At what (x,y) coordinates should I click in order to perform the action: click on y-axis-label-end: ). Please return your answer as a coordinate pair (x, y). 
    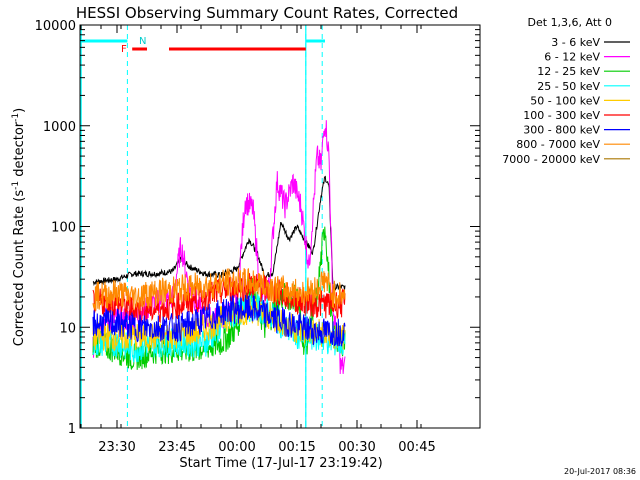
    Looking at the image, I should click on (19, 110).